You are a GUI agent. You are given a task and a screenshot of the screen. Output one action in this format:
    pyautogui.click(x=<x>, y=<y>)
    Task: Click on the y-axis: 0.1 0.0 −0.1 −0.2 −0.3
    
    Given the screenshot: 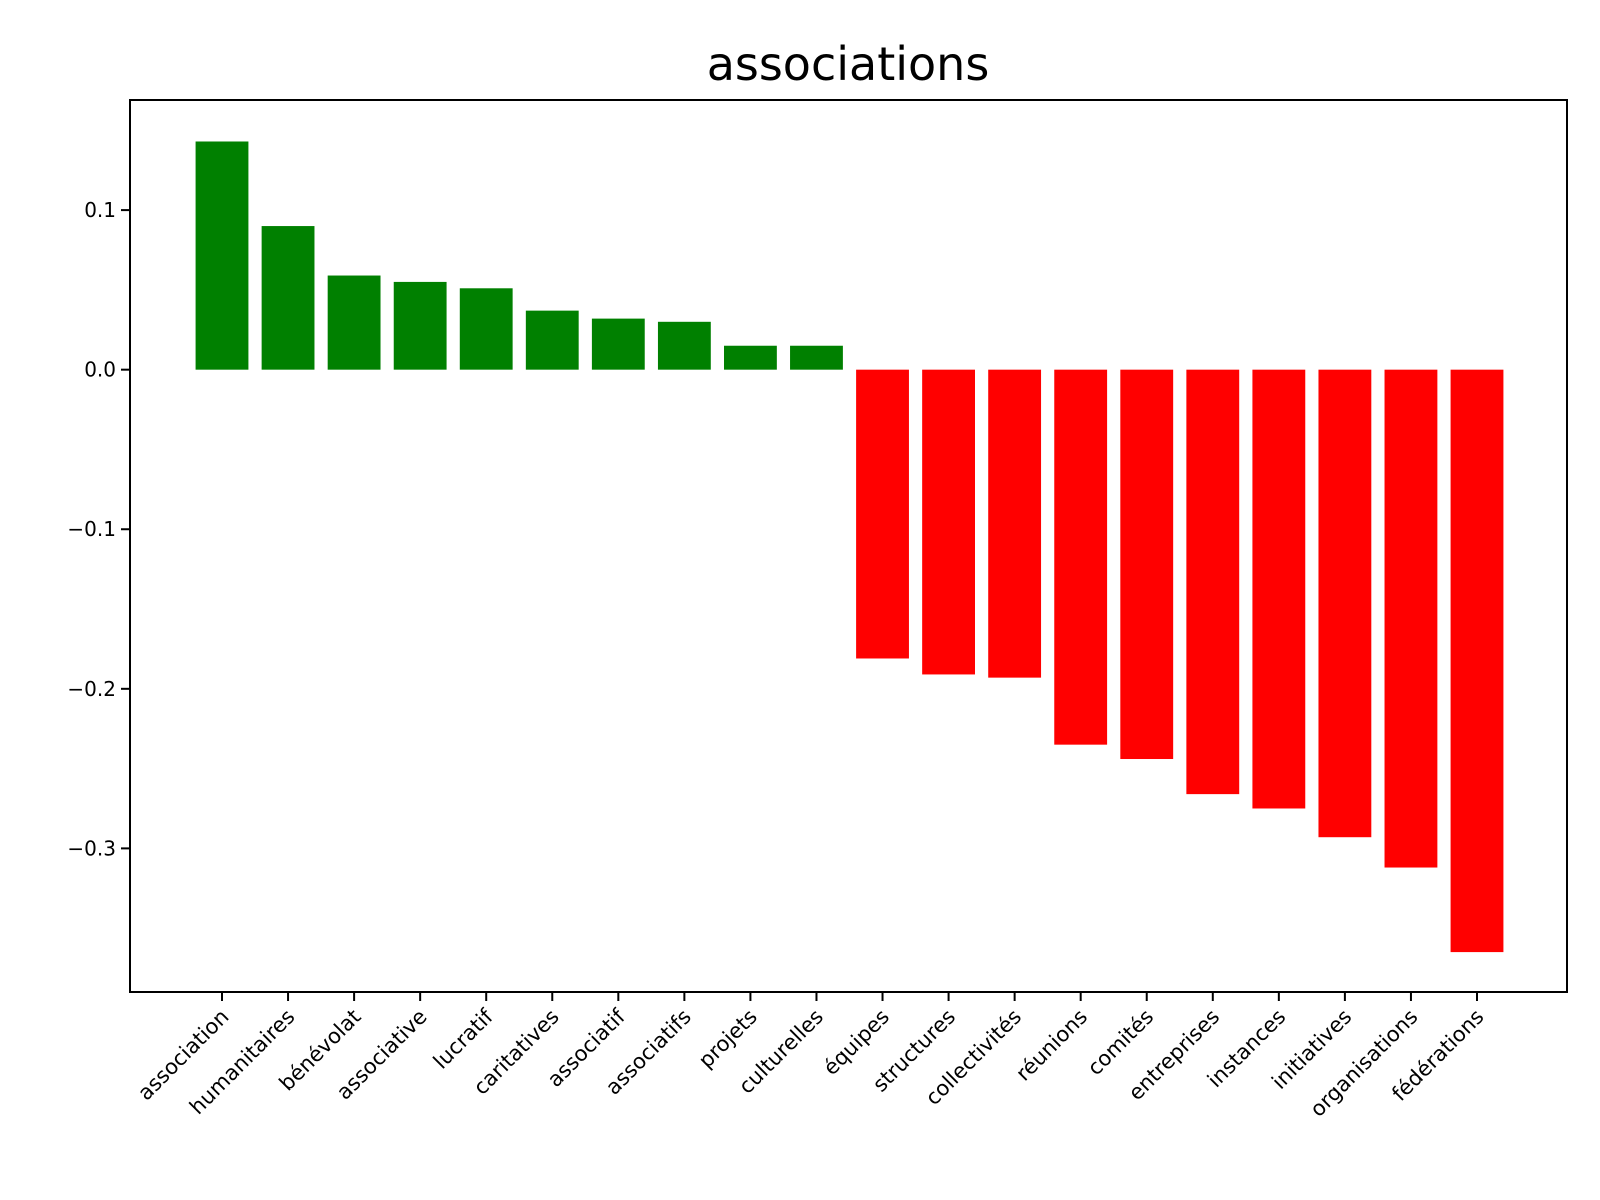 What is the action you would take?
    pyautogui.click(x=98, y=529)
    